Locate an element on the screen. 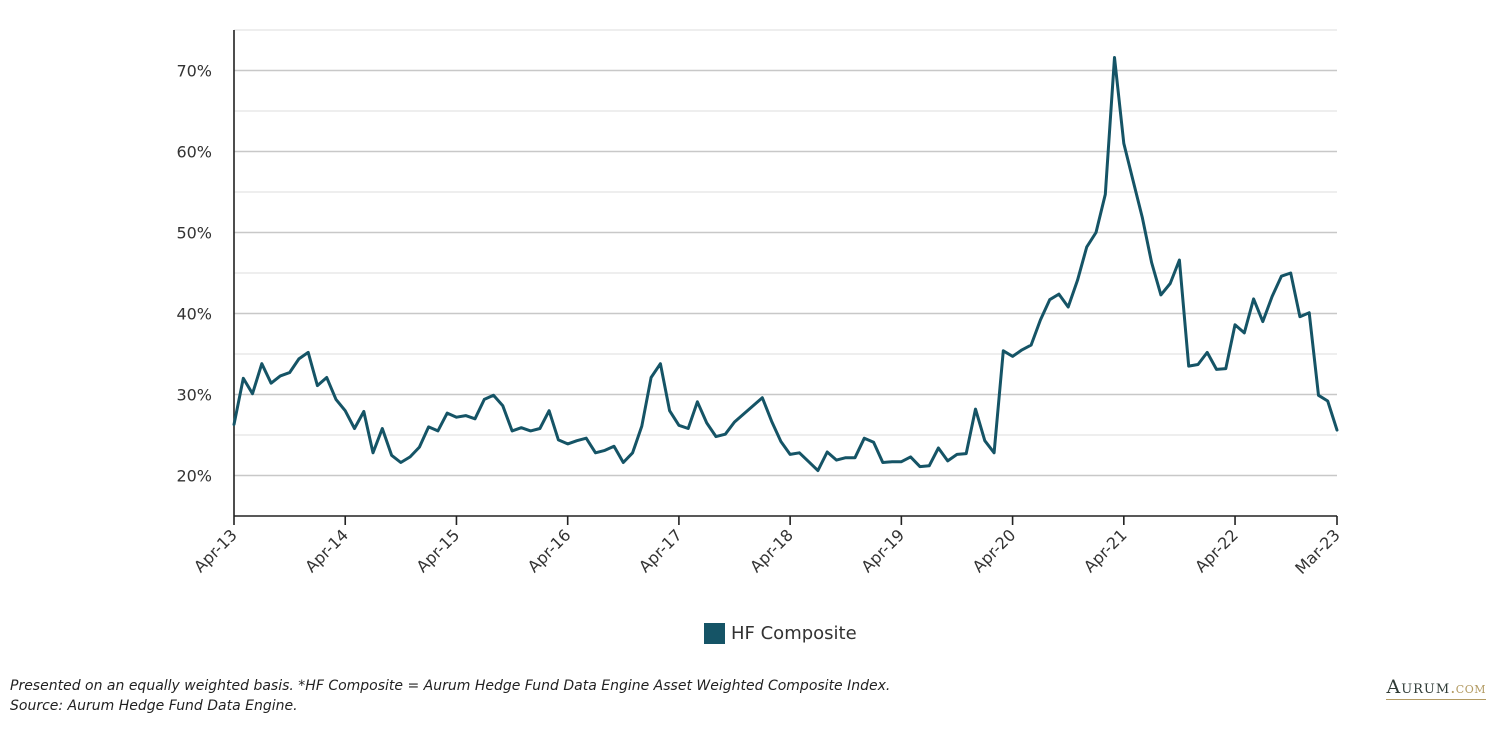 The image size is (1499, 731). footnote-line-2: Source: Aurum Hedge Fund Data Engine. is located at coordinates (154, 706).